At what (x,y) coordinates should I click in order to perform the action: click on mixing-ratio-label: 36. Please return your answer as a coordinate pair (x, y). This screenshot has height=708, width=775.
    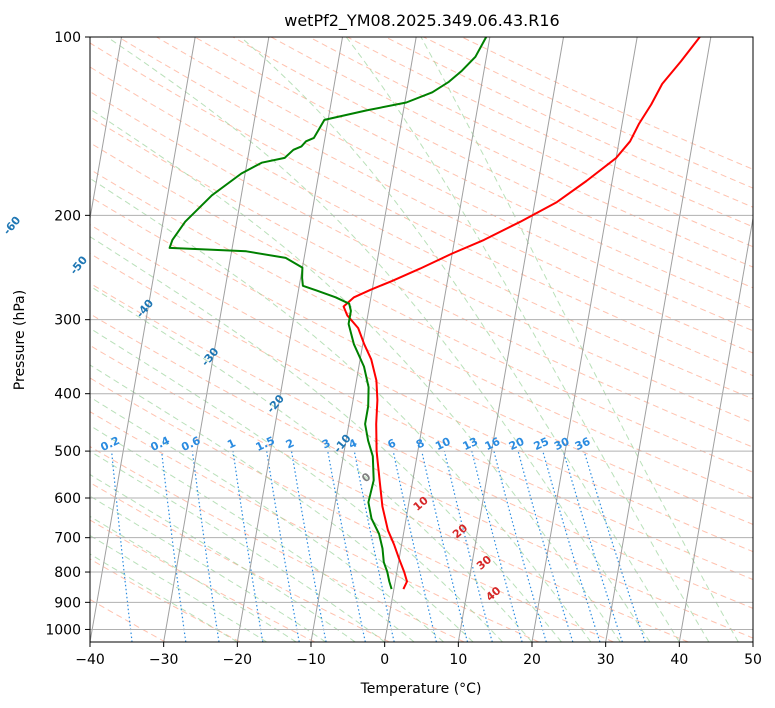
    Looking at the image, I should click on (583, 444).